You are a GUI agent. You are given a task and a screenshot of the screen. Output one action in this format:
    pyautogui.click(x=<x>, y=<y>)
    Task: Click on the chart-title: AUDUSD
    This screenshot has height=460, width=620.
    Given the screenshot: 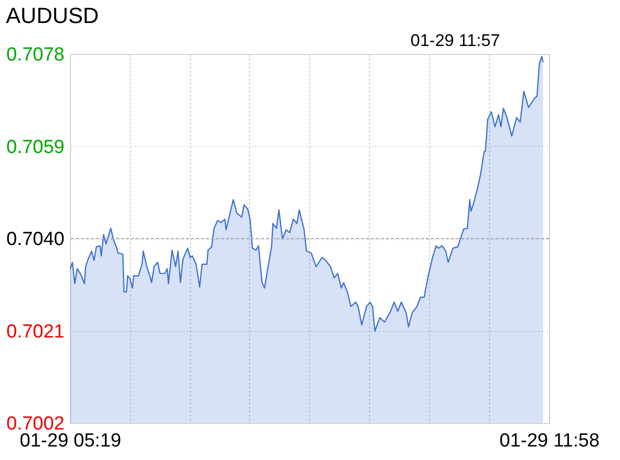 What is the action you would take?
    pyautogui.click(x=52, y=15)
    